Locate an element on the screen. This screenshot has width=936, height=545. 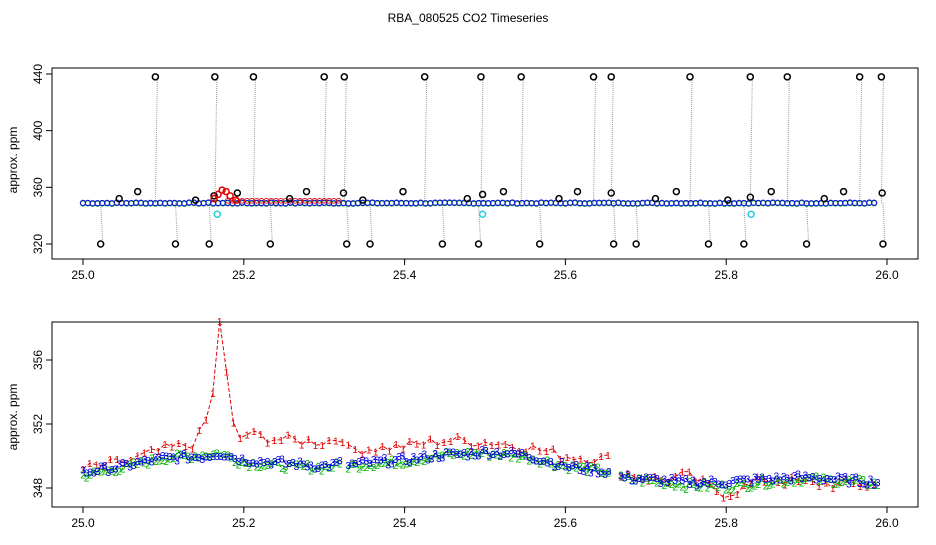
series-1-line is located at coordinates (478, 449).